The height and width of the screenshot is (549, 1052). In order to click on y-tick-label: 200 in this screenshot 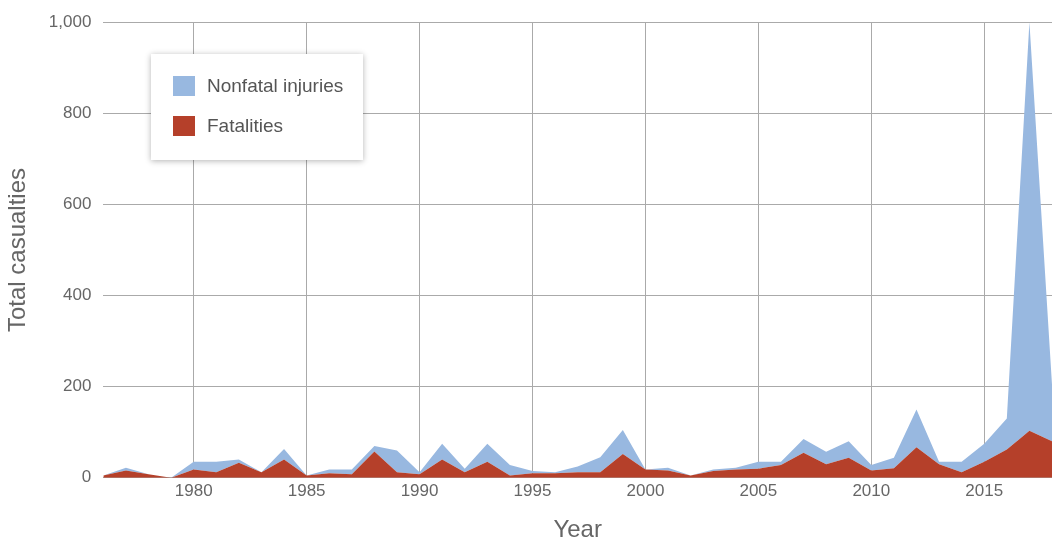, I will do `click(77, 386)`.